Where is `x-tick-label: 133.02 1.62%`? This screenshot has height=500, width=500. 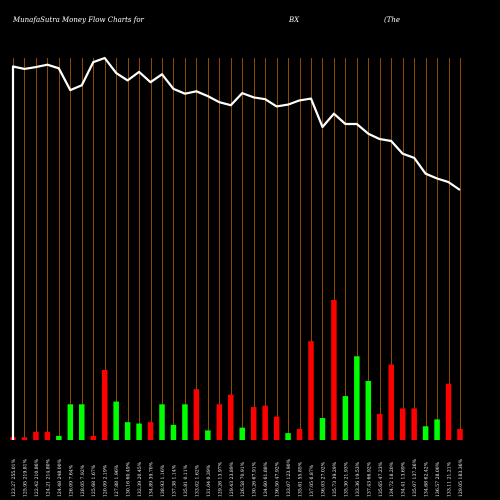 x-tick-label: 133.02 1.62% is located at coordinates (197, 480).